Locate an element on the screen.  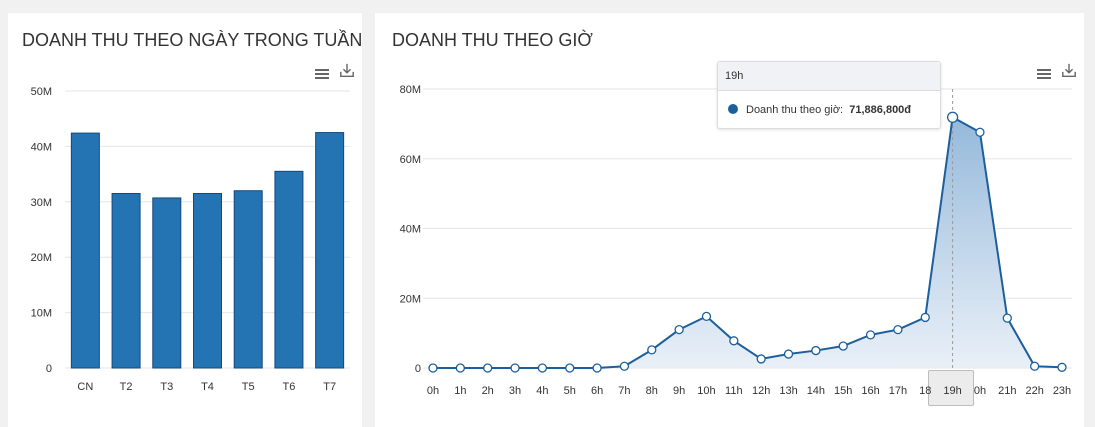
x-tick-label: 8h is located at coordinates (652, 391).